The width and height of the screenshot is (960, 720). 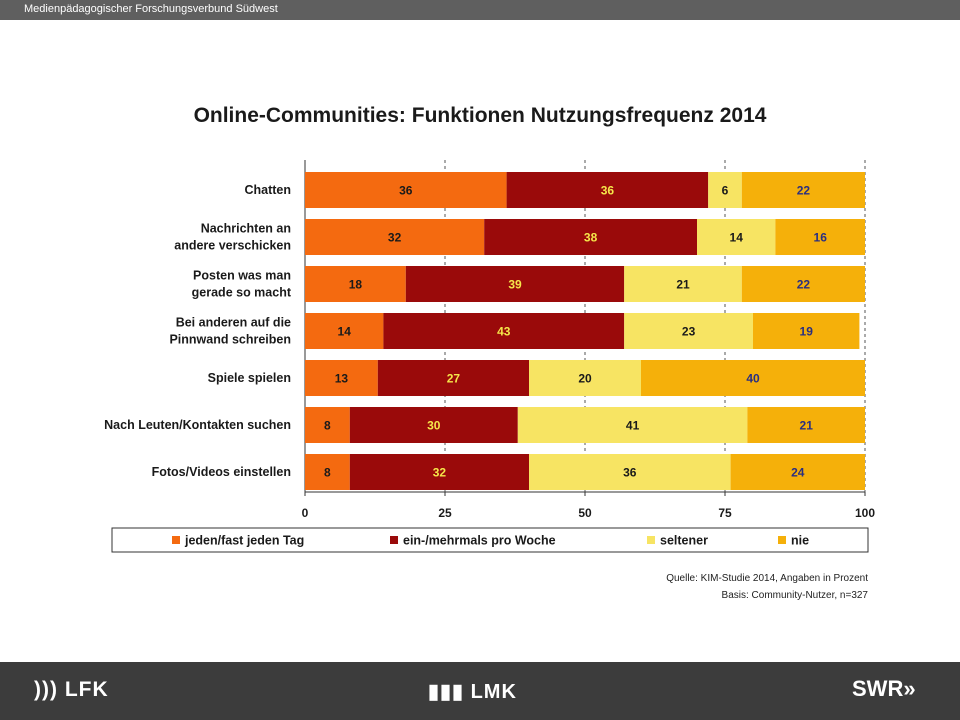 I want to click on data-label: 19, so click(x=807, y=332).